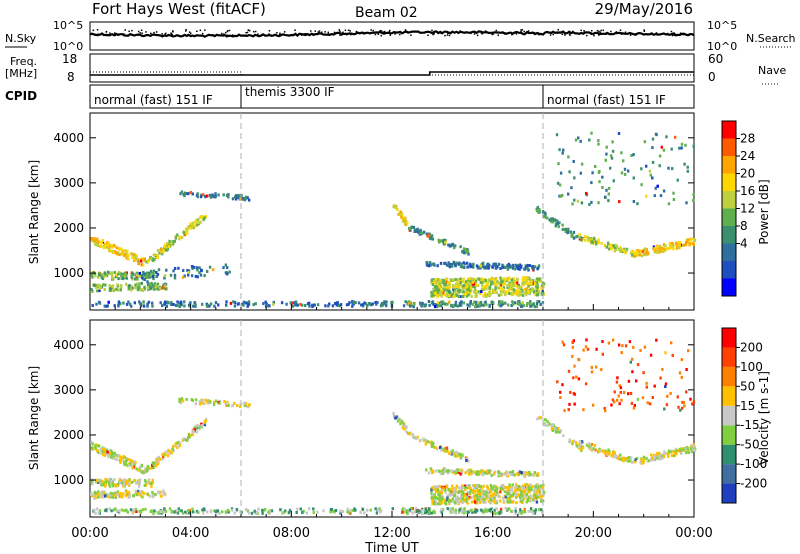 This screenshot has width=800, height=554. What do you see at coordinates (190, 533) in the screenshot?
I see `x-tick-label: 04:00` at bounding box center [190, 533].